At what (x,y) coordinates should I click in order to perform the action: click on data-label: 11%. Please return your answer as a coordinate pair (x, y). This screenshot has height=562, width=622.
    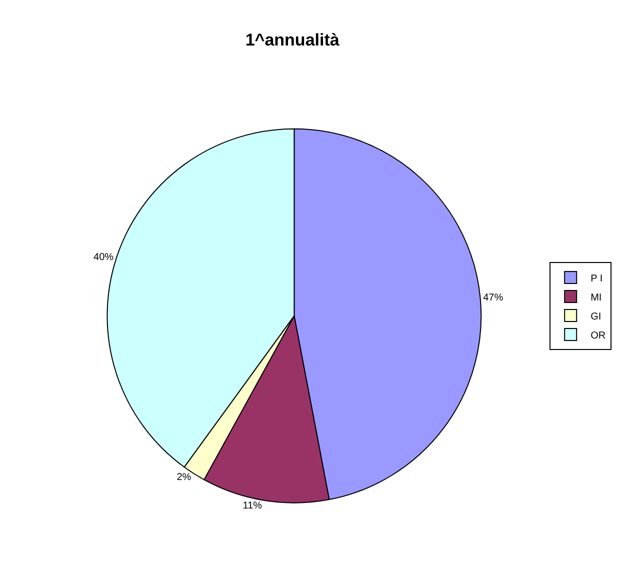
    Looking at the image, I should click on (252, 506).